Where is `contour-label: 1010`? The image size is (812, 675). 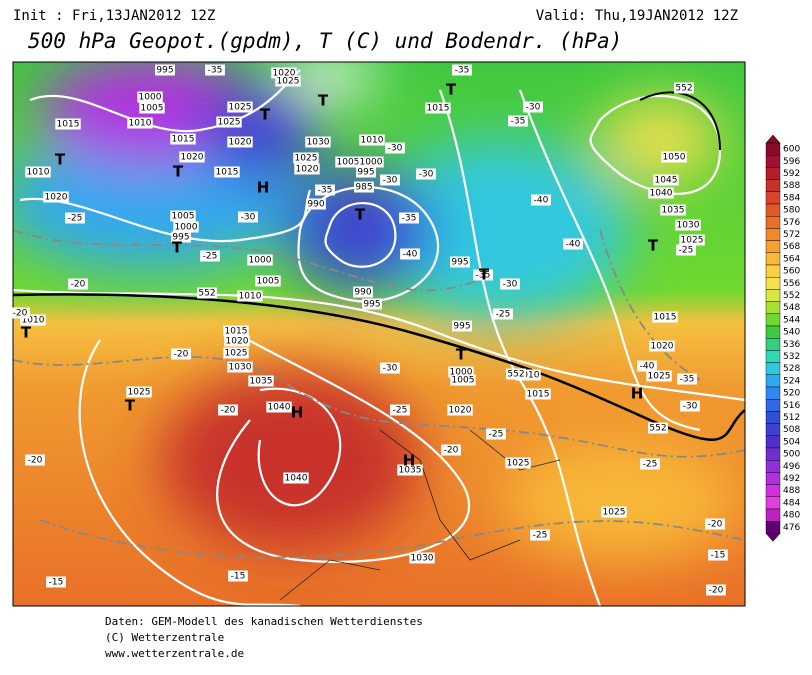 contour-label: 1010 is located at coordinates (528, 376).